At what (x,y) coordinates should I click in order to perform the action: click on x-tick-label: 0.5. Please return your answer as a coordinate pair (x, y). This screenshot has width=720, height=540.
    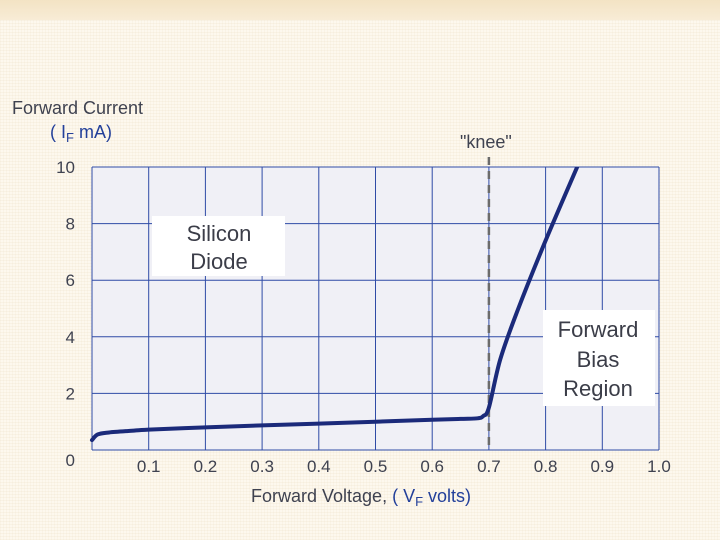
    Looking at the image, I should click on (376, 466).